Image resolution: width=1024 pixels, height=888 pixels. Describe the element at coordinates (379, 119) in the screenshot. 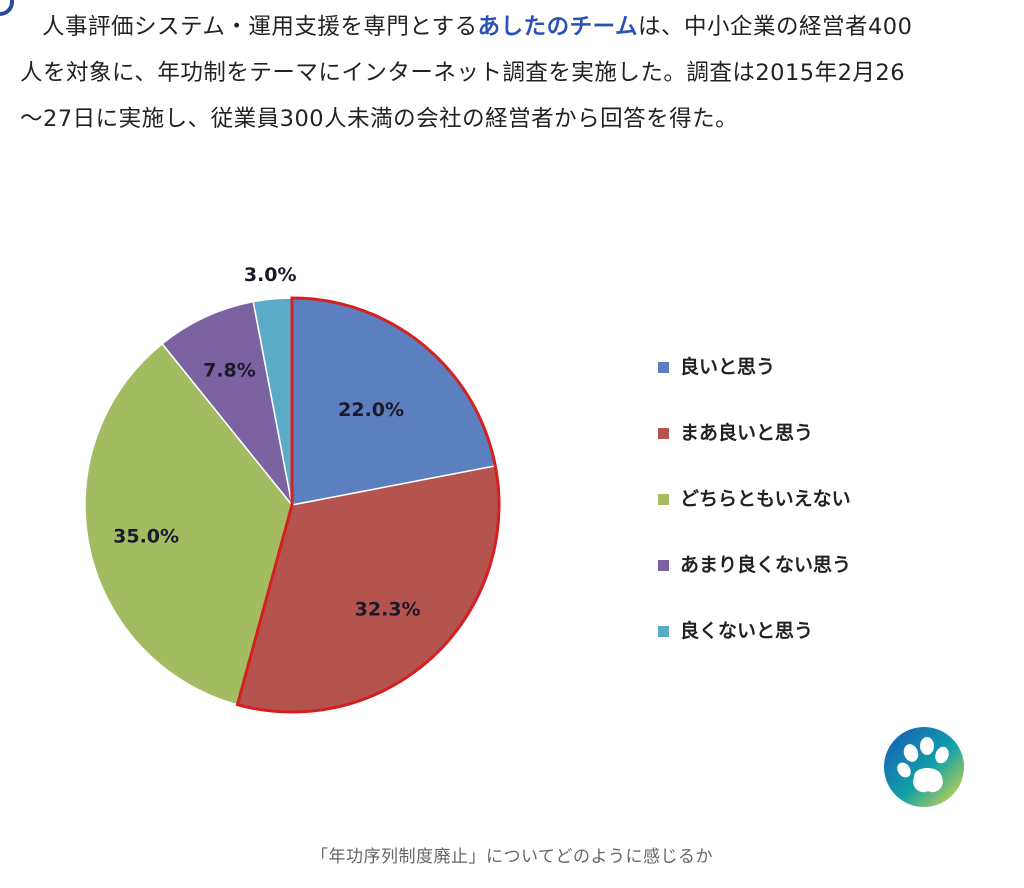

I see `article-line-3: 〜27日に実施し、従業員300人未満の会社の経営者から回答を得た。` at that location.